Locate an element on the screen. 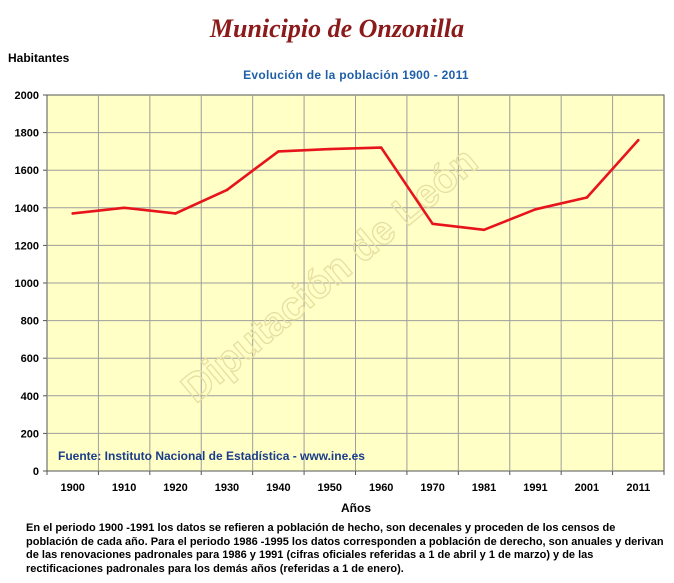 This screenshot has width=674, height=583. y-tick-label: 600 is located at coordinates (30, 359).